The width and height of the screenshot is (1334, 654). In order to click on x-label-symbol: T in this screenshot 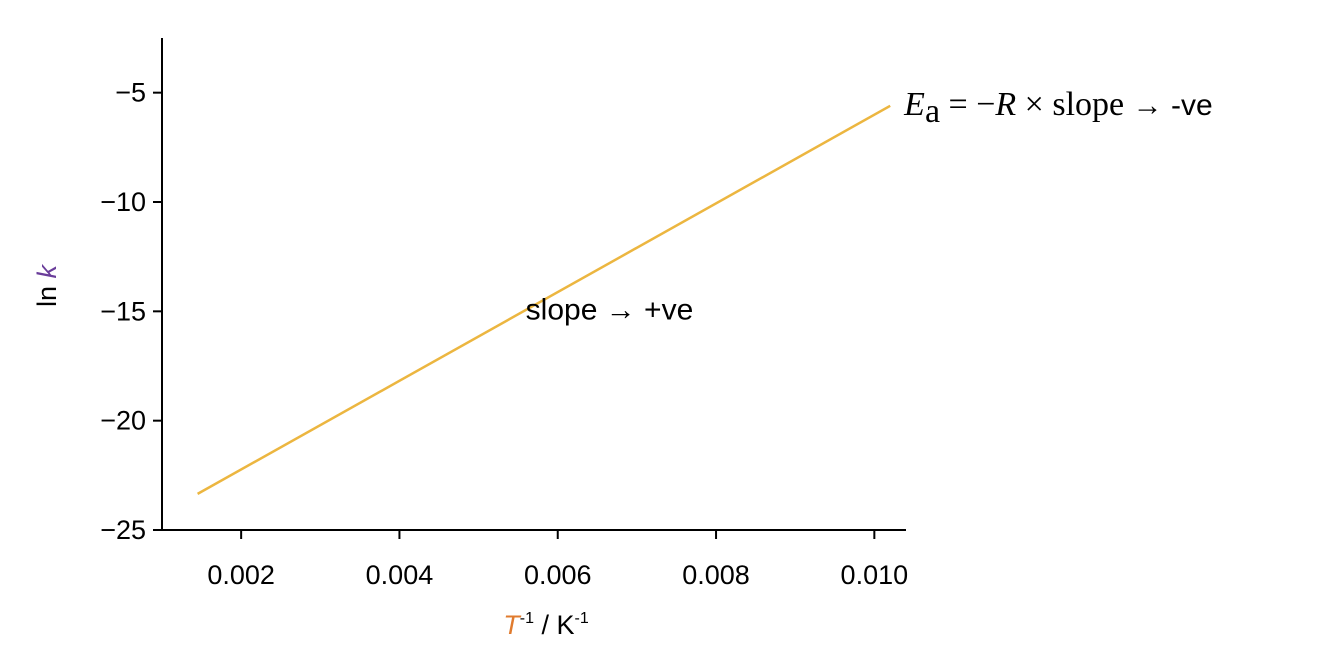, I will do `click(512, 625)`.